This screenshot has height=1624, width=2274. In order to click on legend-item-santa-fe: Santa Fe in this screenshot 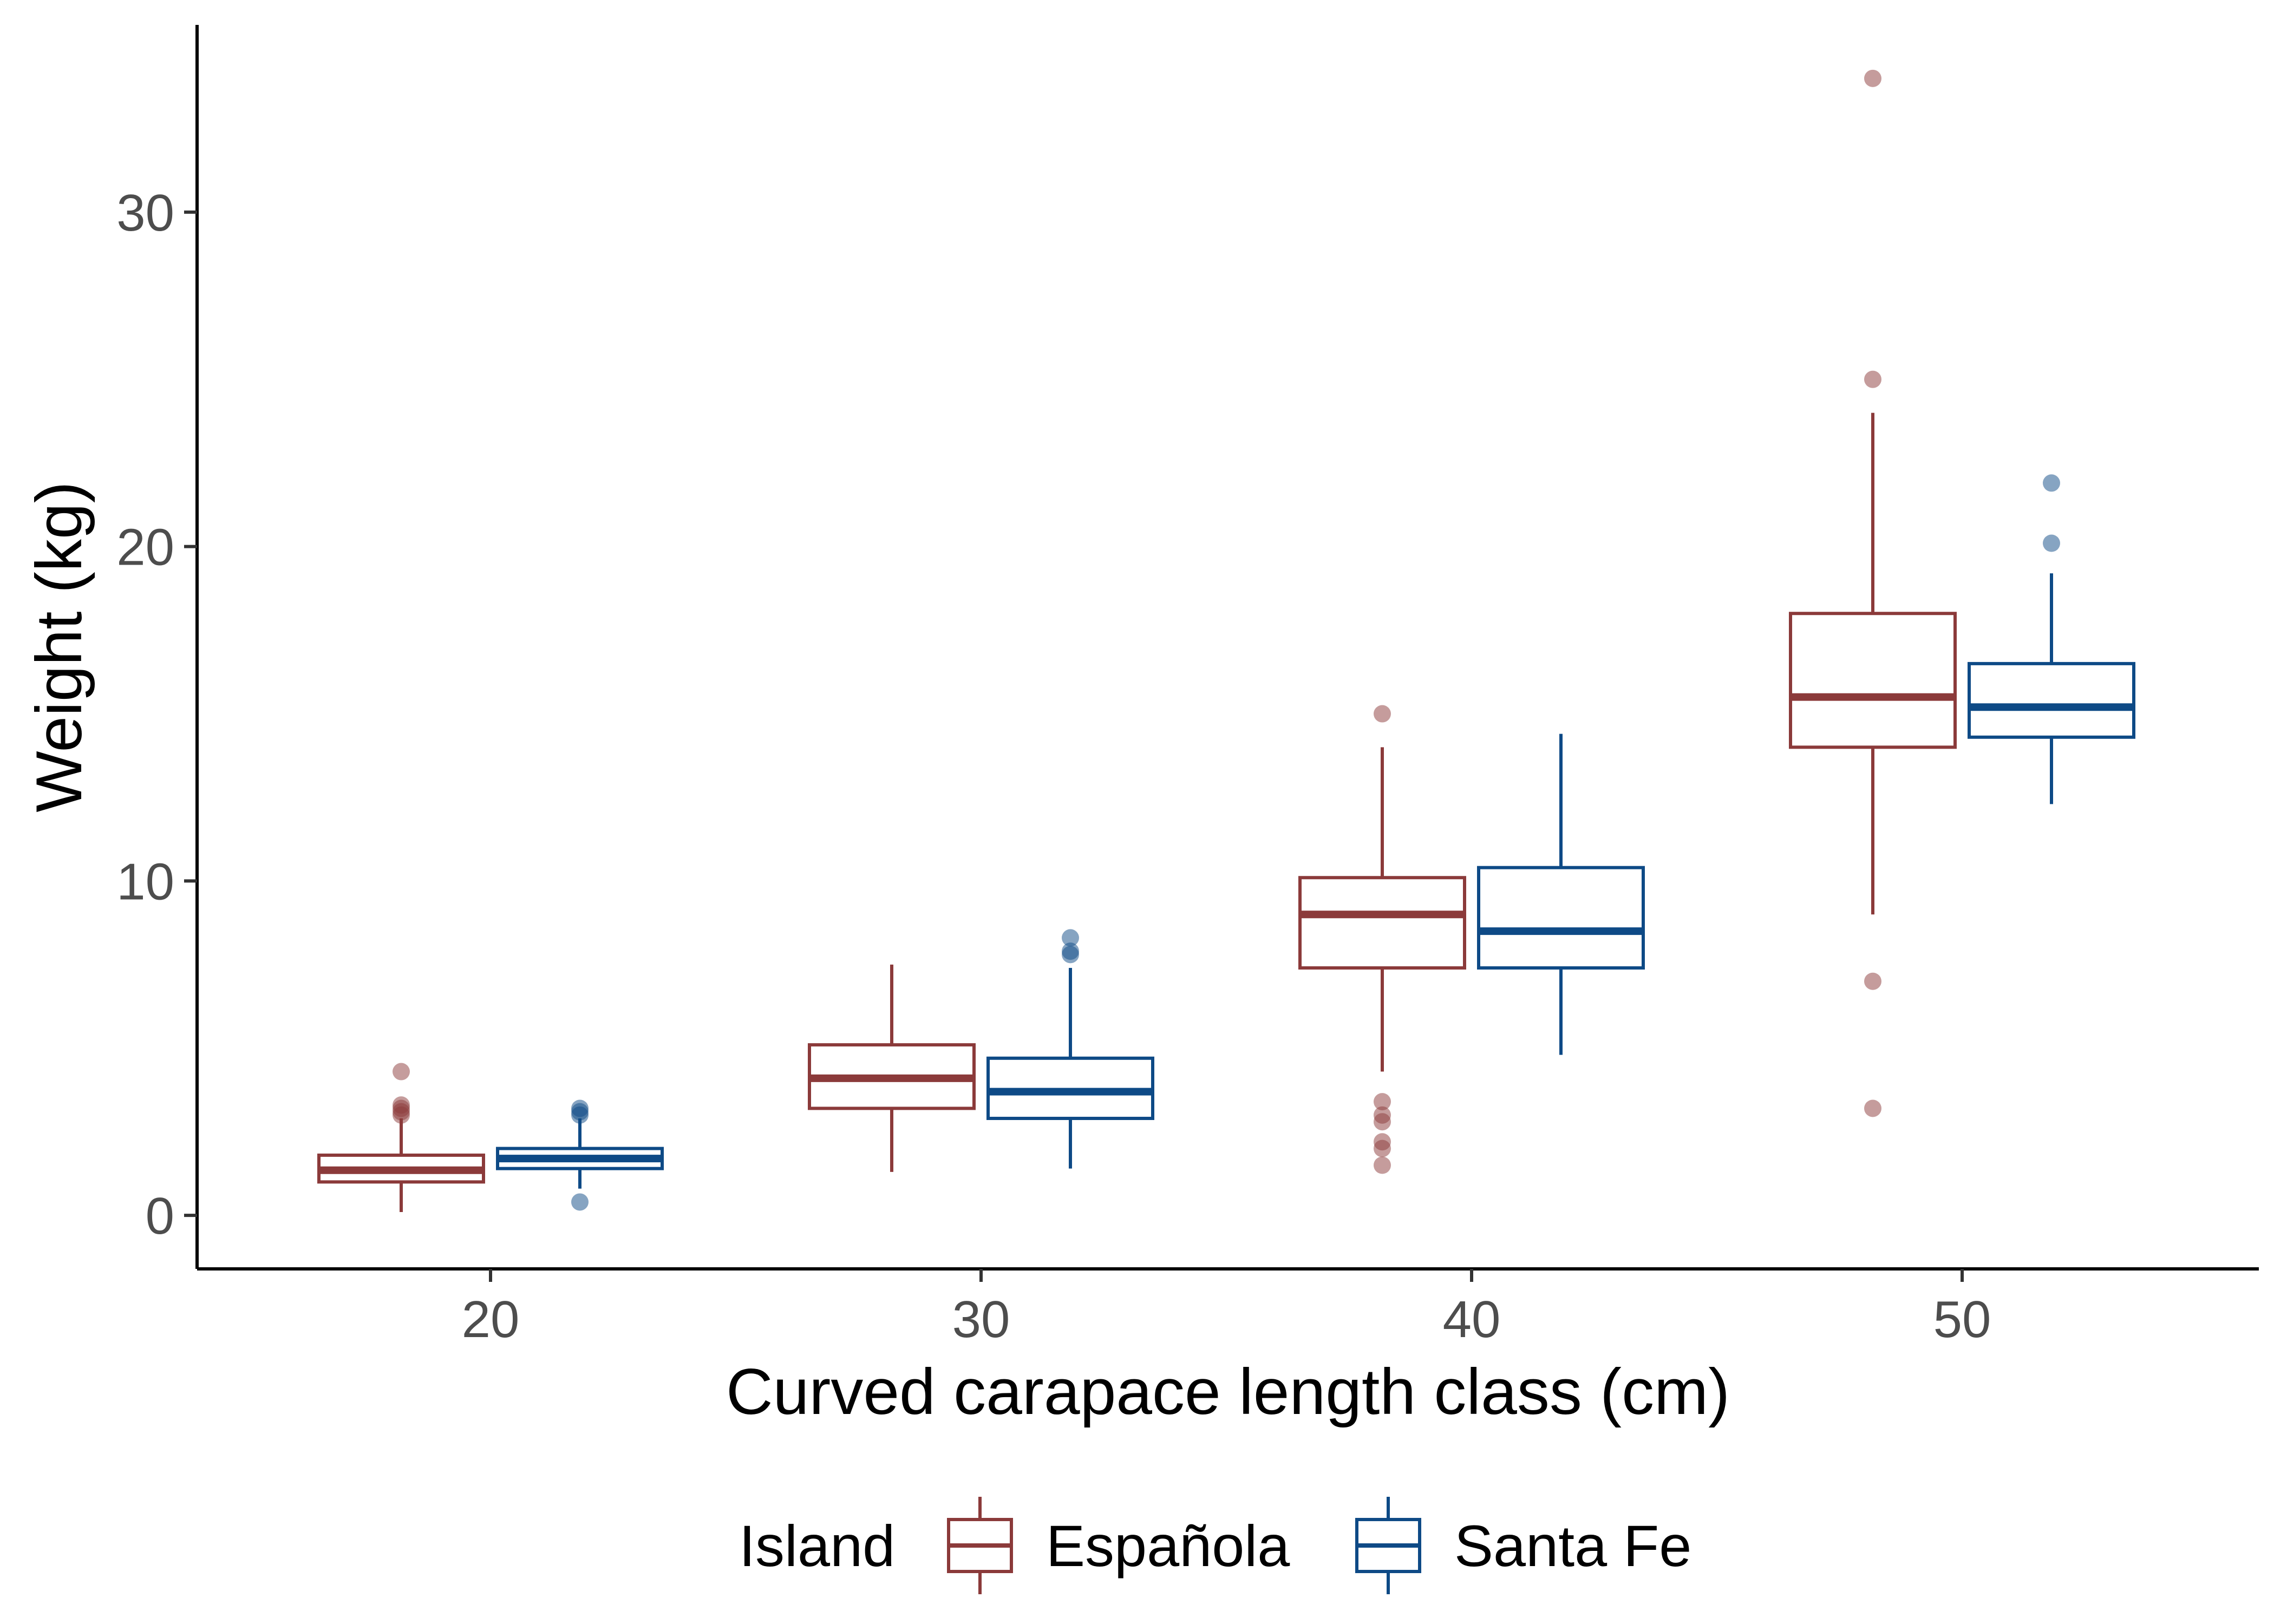, I will do `click(1523, 1546)`.